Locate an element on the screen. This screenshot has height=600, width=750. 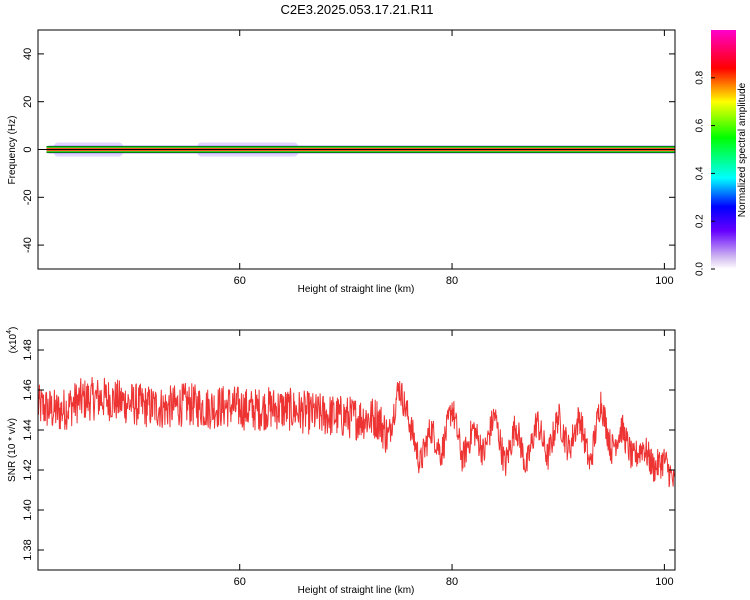
svg-text: (x104) is located at coordinates (12, 340).